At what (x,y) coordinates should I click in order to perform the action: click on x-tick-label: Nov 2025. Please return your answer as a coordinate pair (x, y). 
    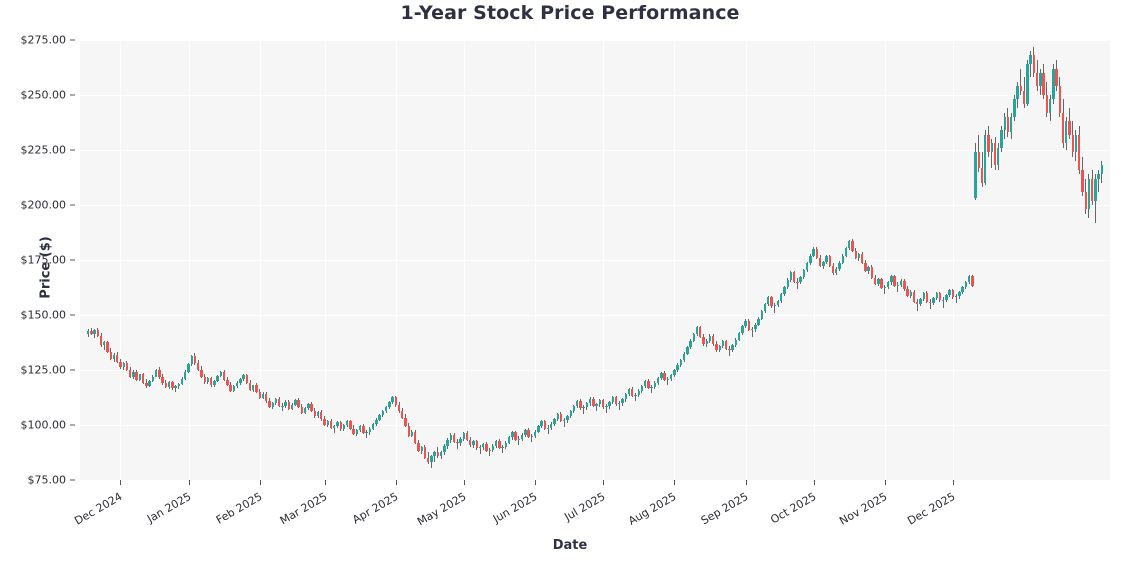
    Looking at the image, I should click on (863, 509).